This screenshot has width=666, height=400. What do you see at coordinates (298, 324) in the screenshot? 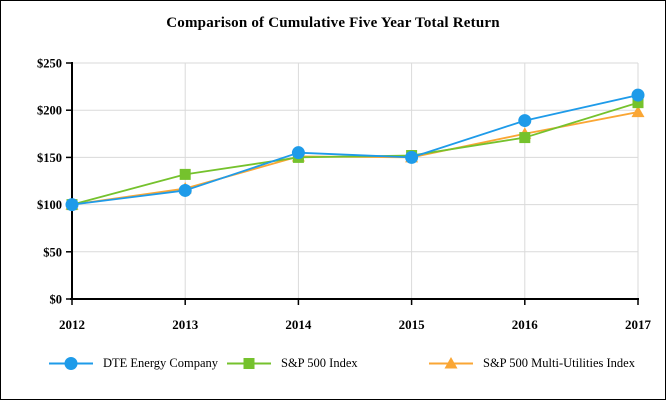
I see `x-tick-label: 2014` at bounding box center [298, 324].